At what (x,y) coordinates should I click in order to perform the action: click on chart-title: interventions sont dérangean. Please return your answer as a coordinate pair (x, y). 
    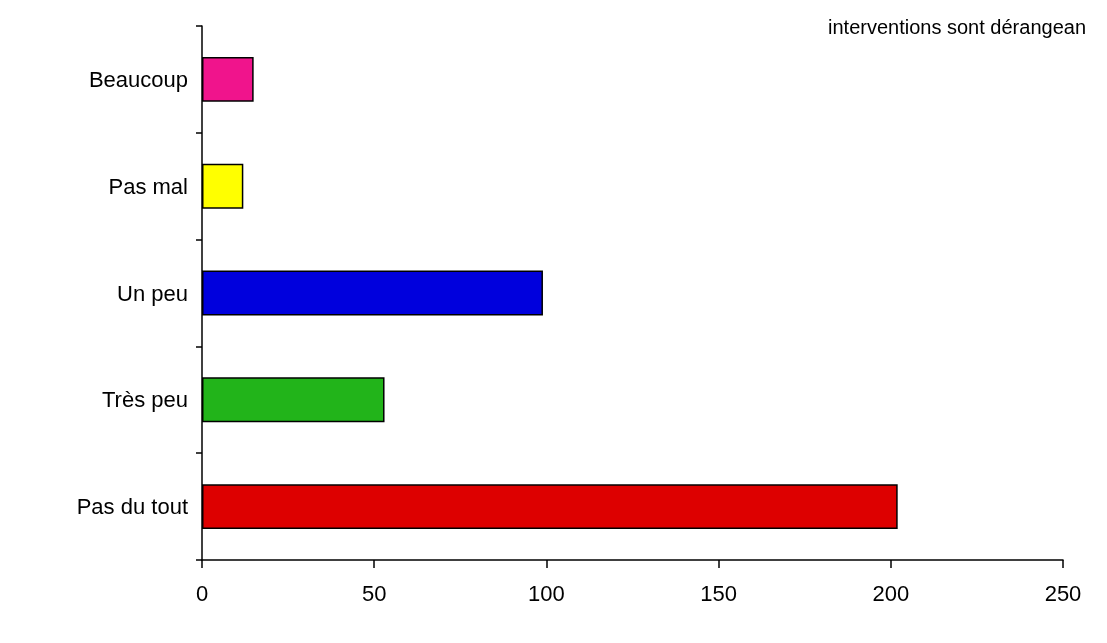
    Looking at the image, I should click on (957, 27).